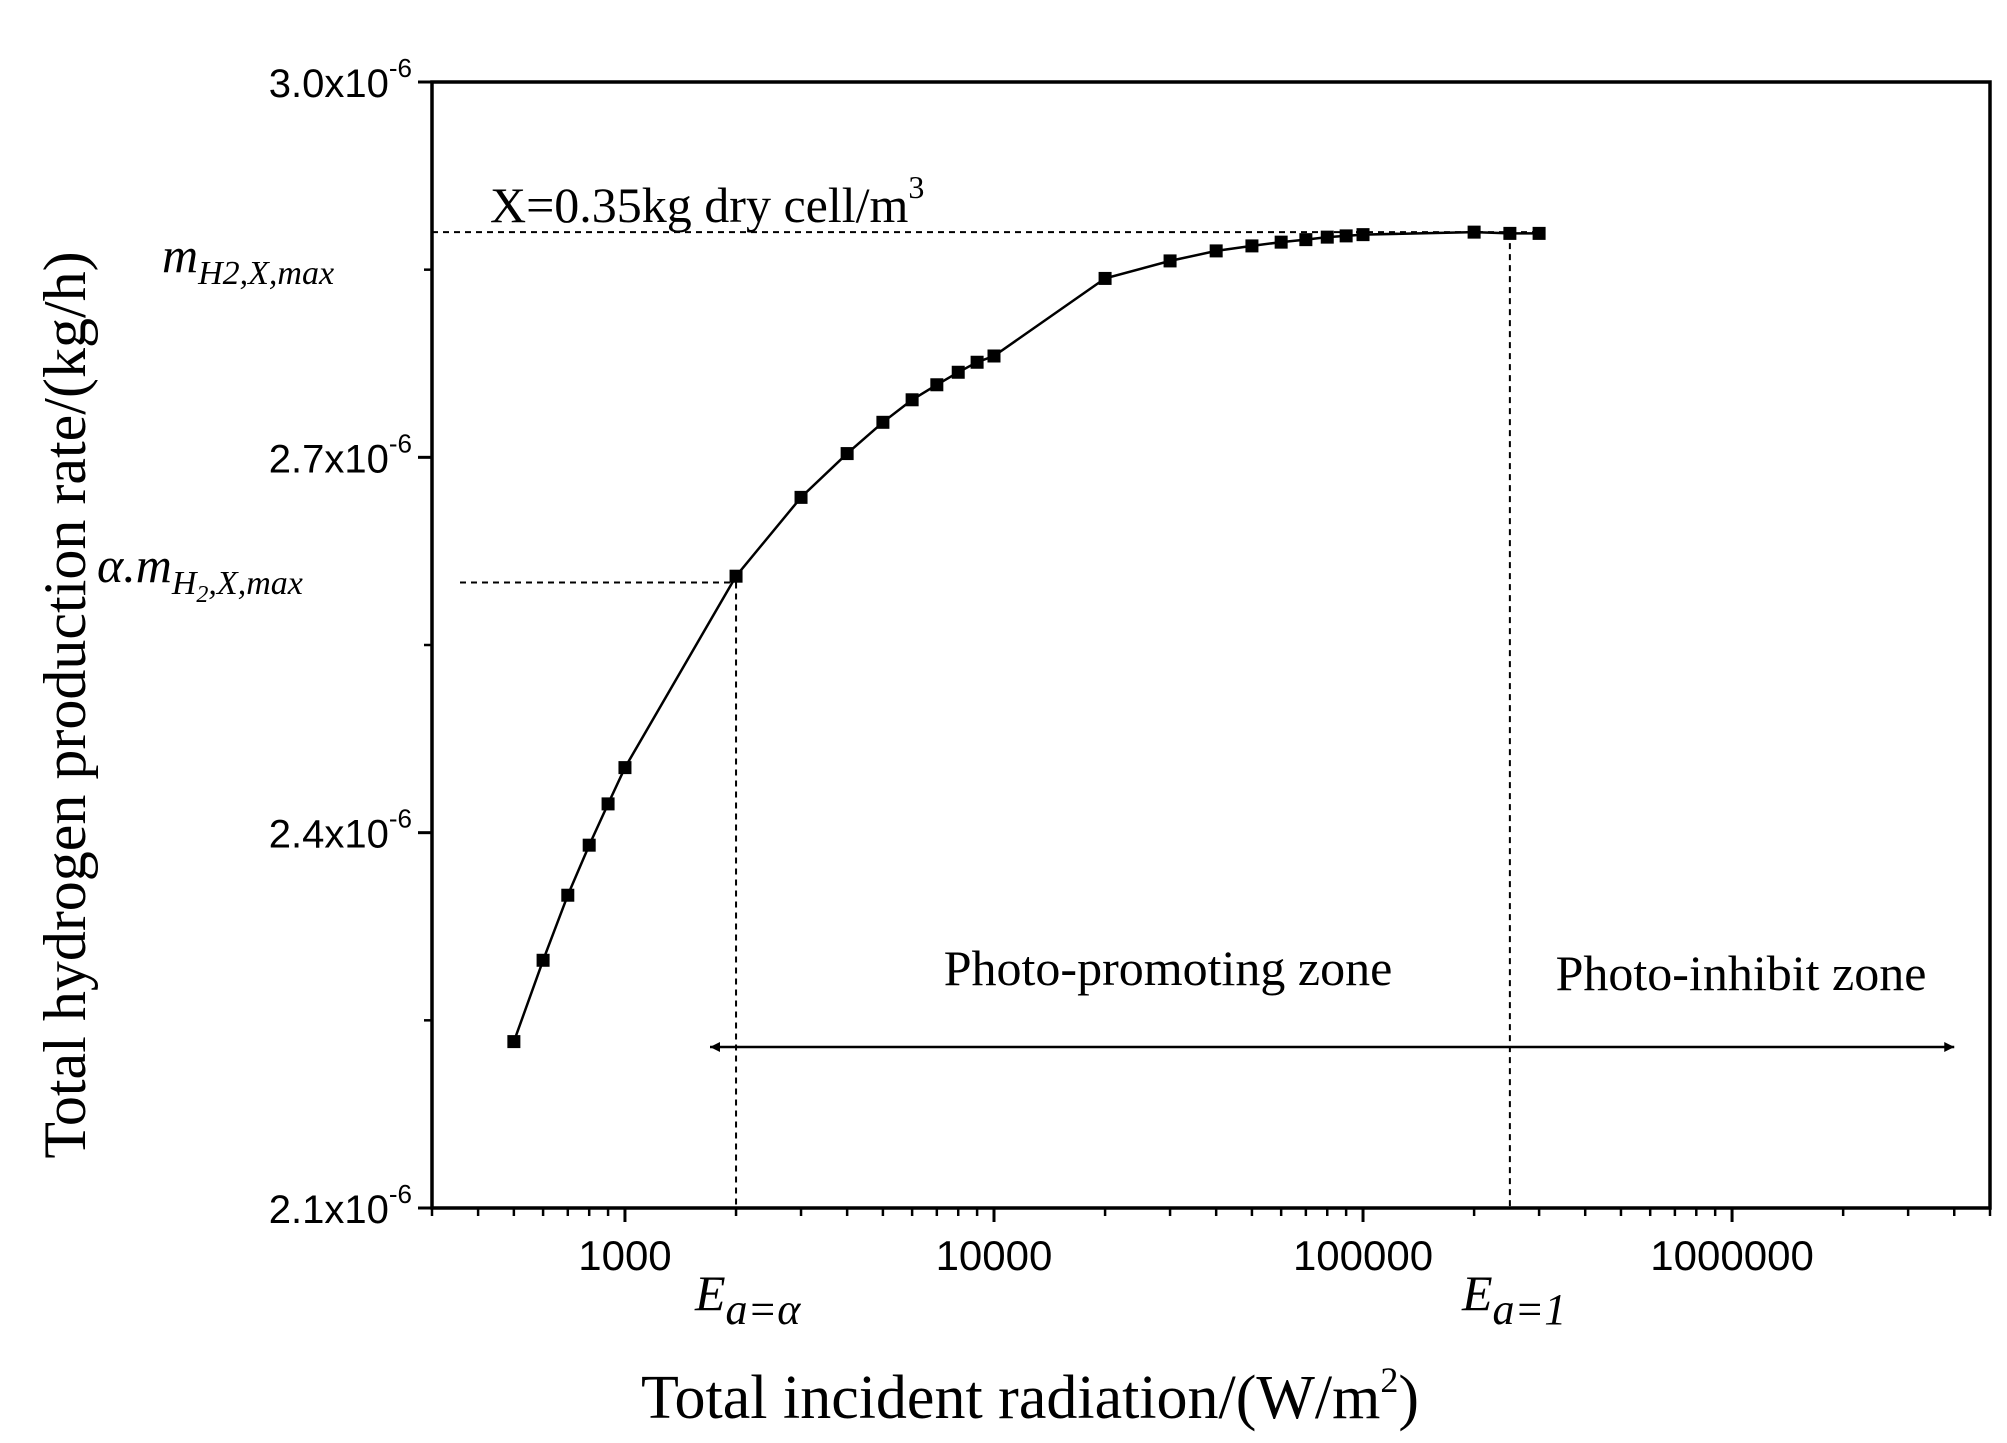 The width and height of the screenshot is (2007, 1443). I want to click on x-axis-label: Total incident radiation/(W/m2), so click(1030, 1396).